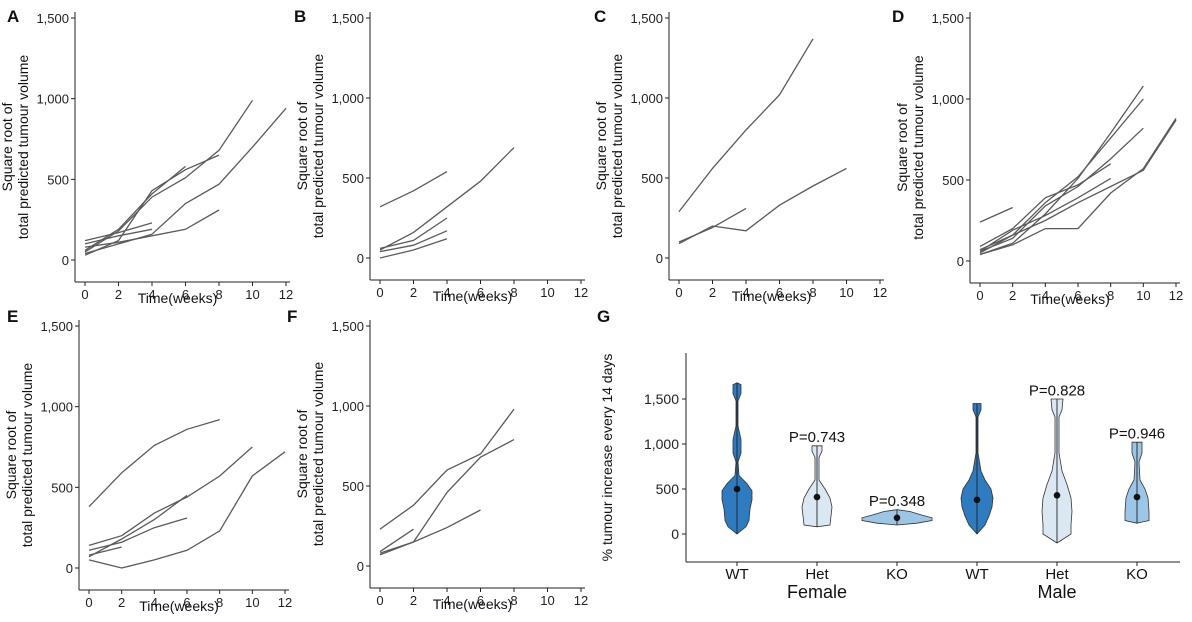  What do you see at coordinates (300, 16) in the screenshot?
I see `panel-label: B` at bounding box center [300, 16].